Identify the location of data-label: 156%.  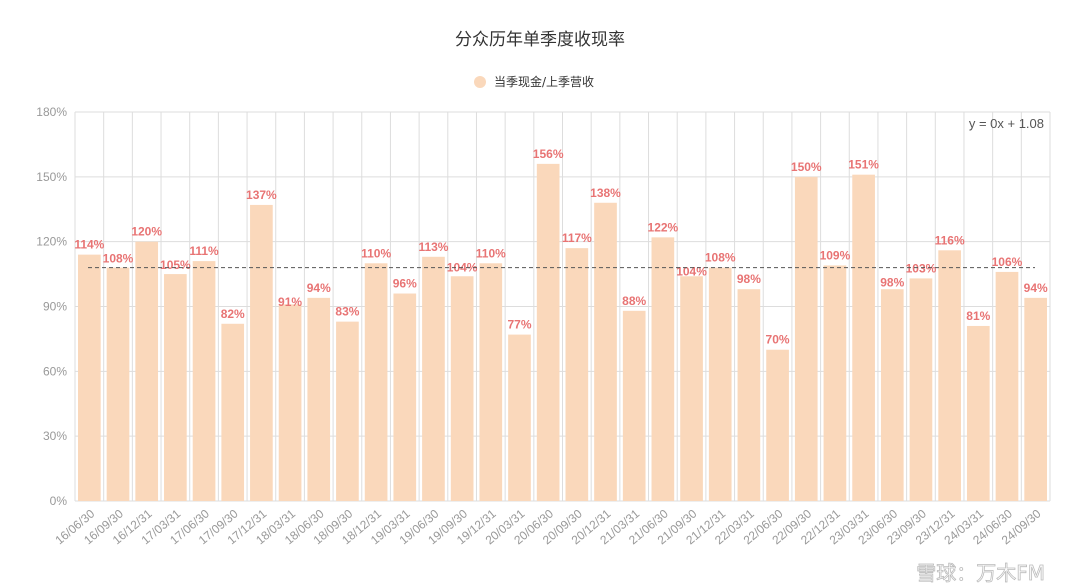
(548, 154).